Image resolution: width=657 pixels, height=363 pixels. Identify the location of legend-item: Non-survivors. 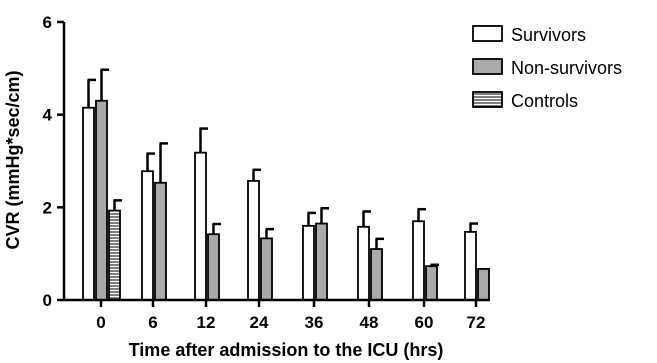
(547, 68).